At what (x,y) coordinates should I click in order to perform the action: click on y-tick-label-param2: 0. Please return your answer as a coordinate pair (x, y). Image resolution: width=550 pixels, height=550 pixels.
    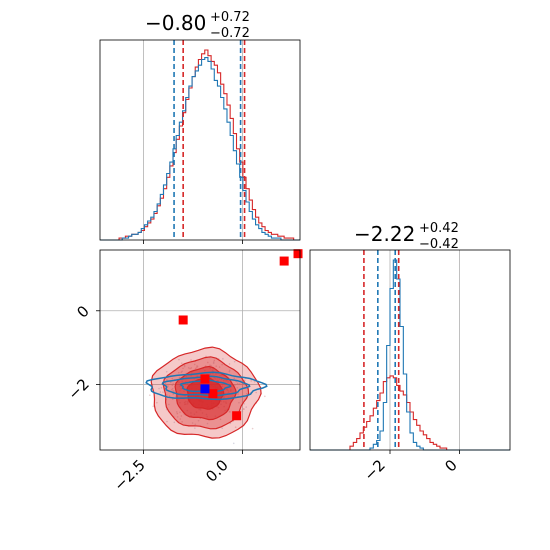
    Looking at the image, I should click on (82, 311).